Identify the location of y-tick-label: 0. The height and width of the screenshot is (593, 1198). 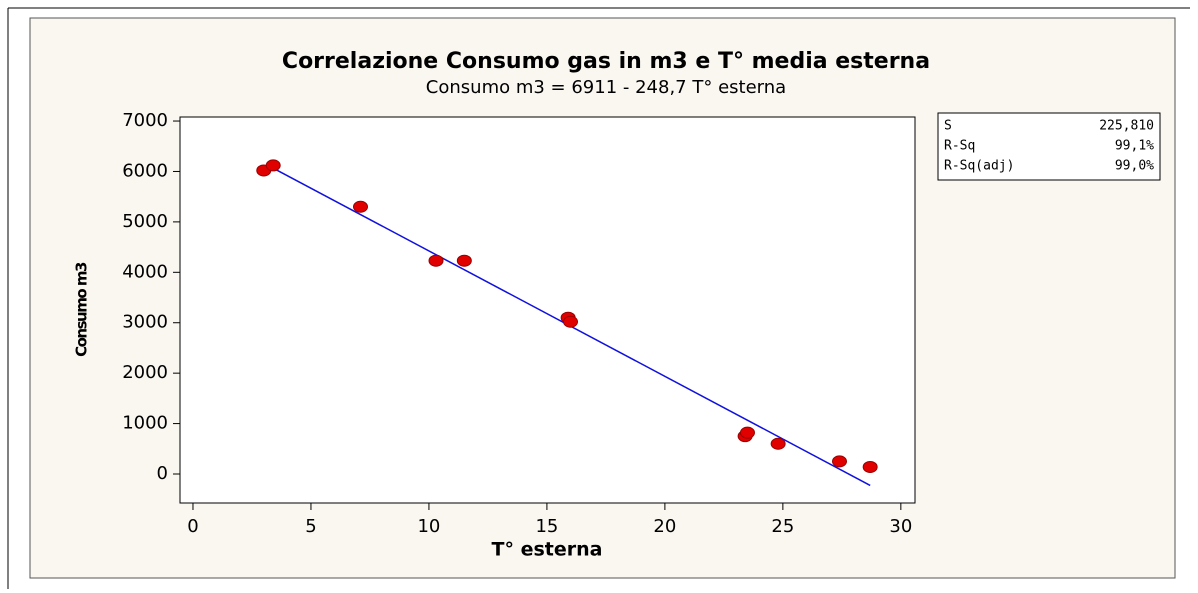
(162, 473).